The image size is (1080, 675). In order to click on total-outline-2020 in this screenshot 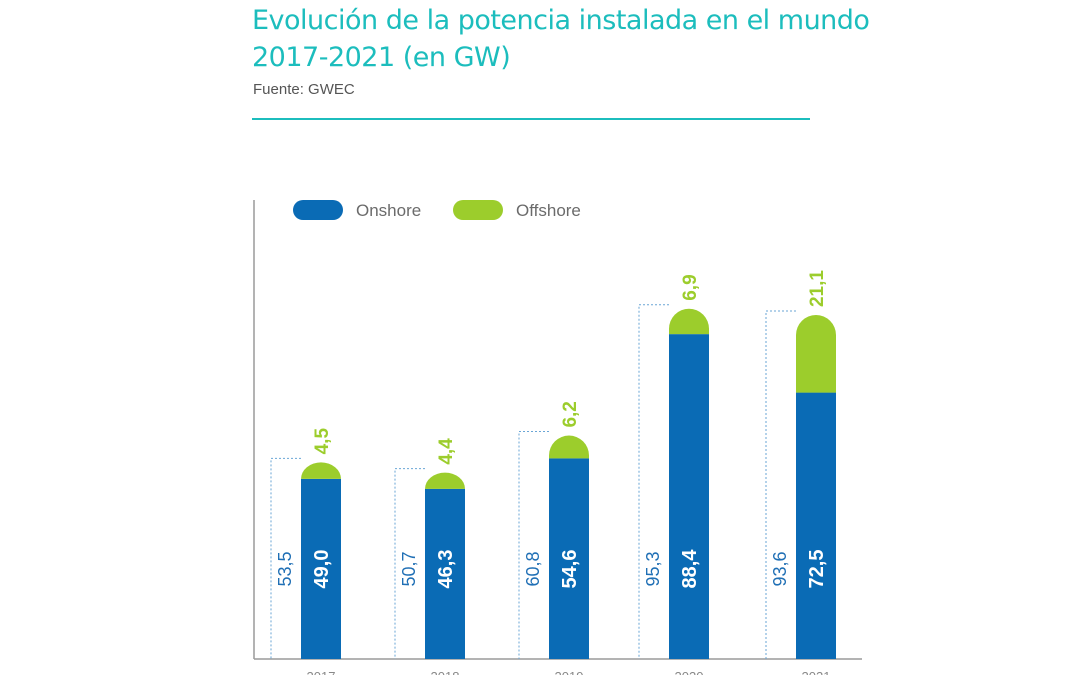, I will do `click(653, 481)`.